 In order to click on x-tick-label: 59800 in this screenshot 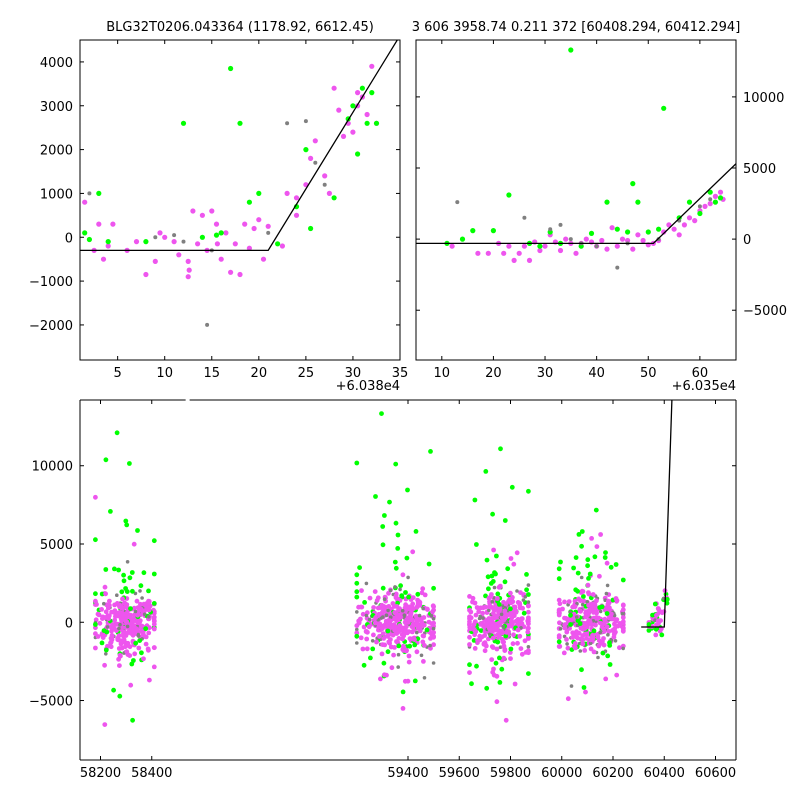, I will do `click(510, 773)`.